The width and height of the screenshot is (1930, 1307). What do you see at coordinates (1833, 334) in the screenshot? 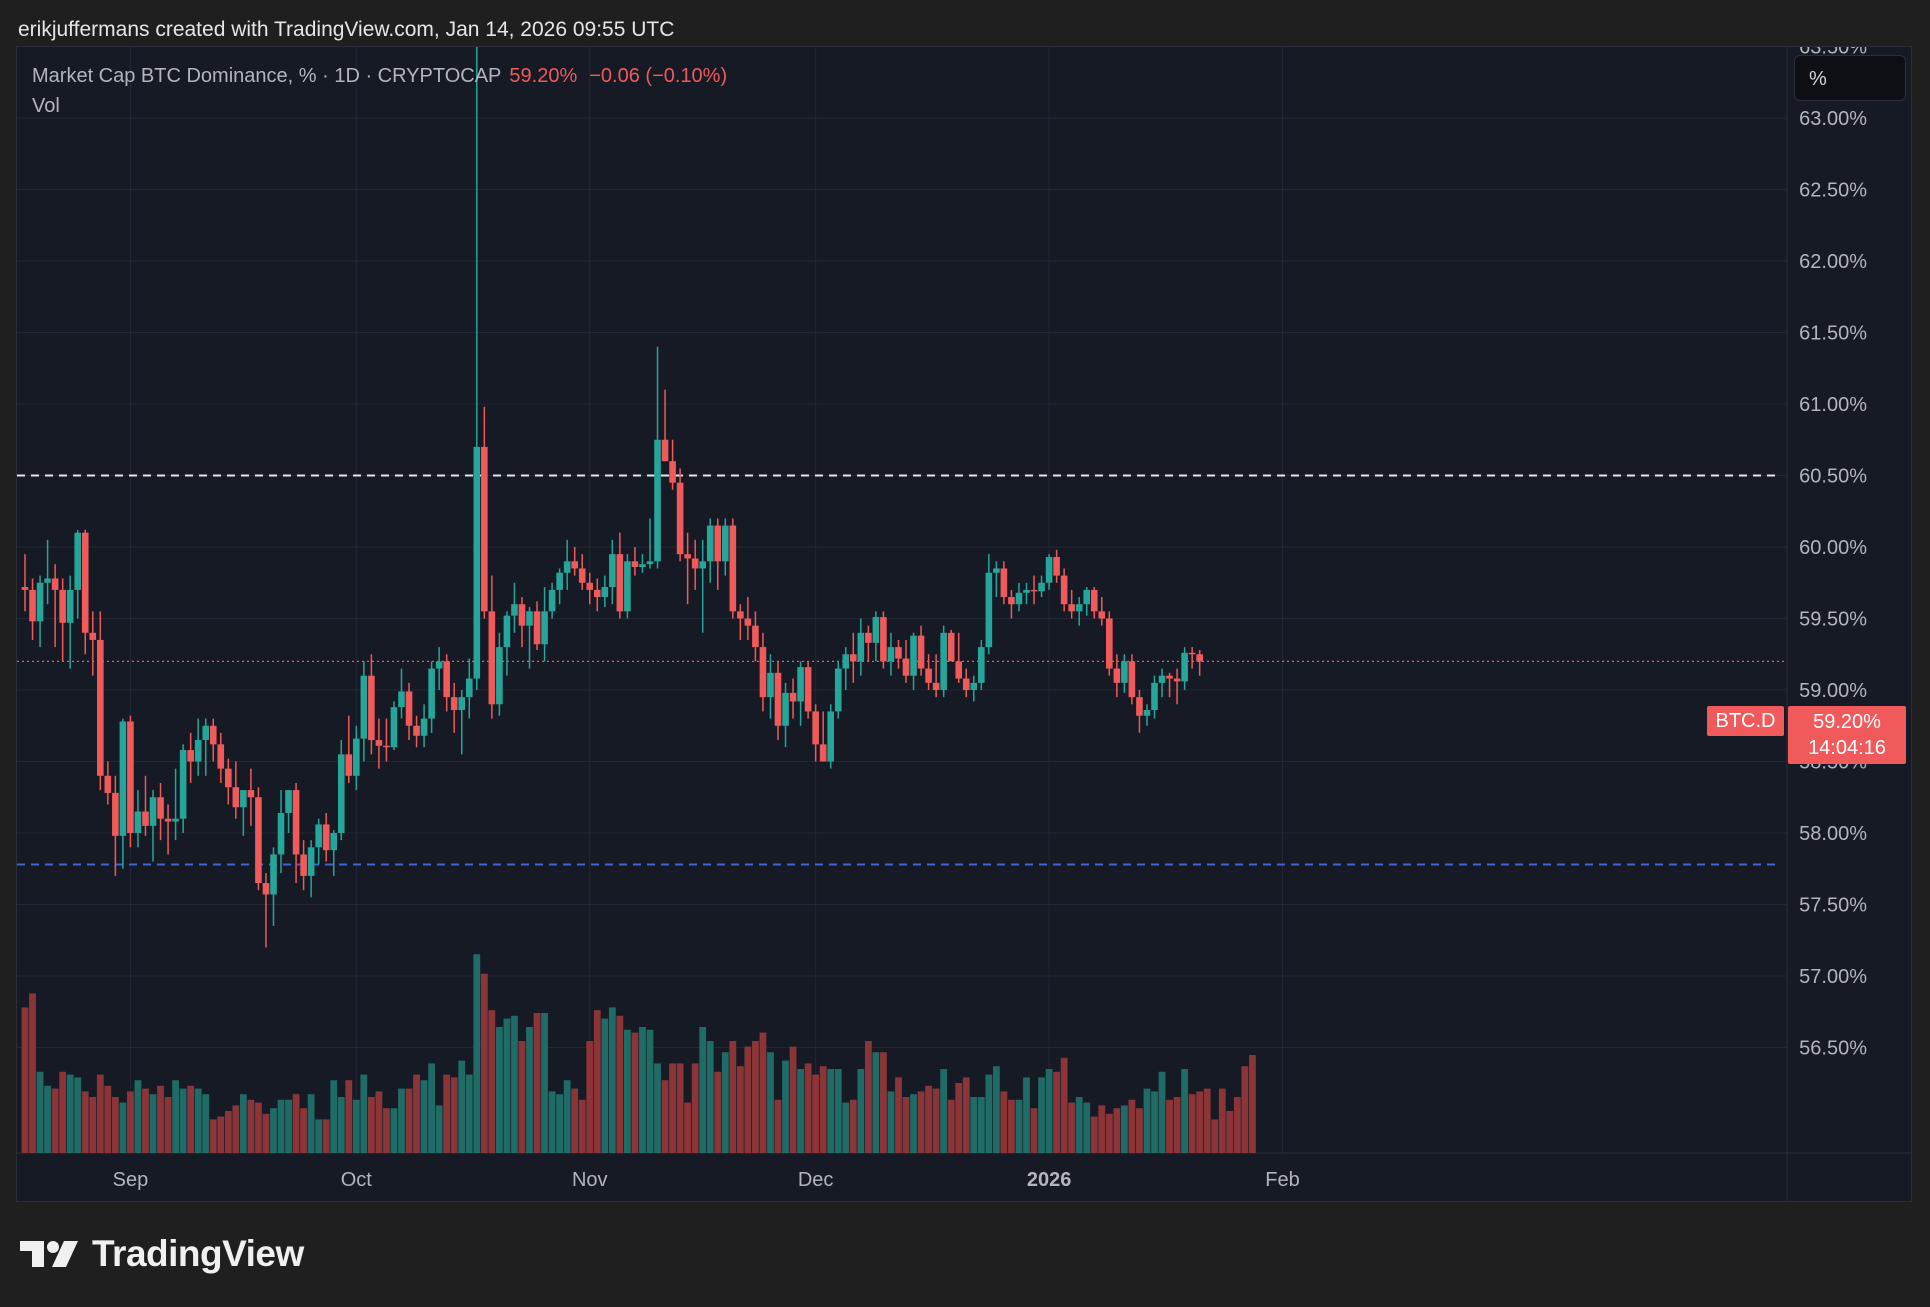
I see `y-axis-tick-label: 61.50%` at bounding box center [1833, 334].